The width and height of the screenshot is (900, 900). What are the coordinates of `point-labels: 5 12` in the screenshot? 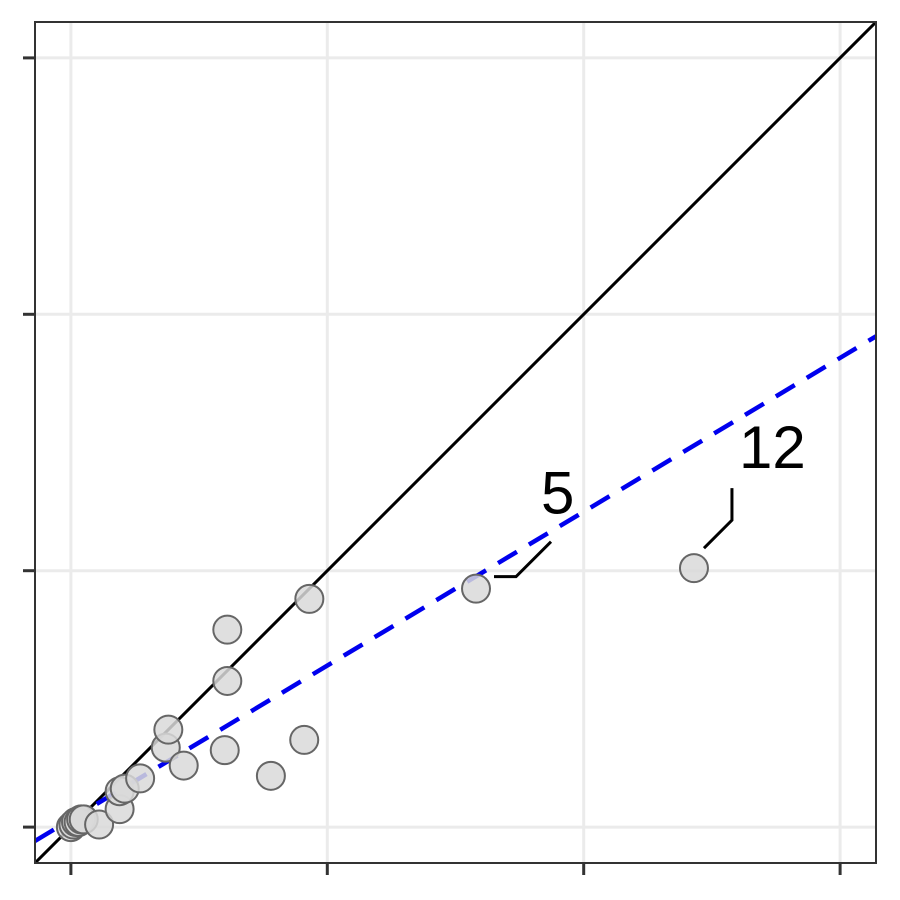 It's located at (650, 496).